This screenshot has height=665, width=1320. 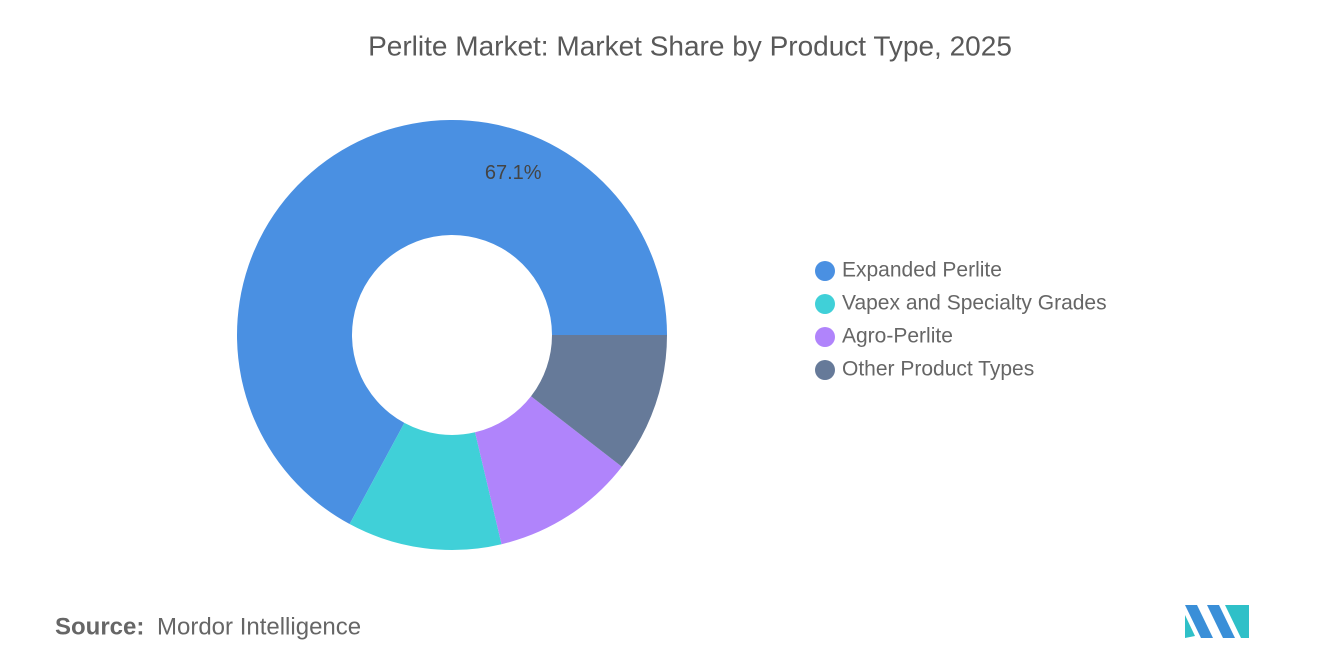 I want to click on legend-label: Agro-Perlite, so click(x=897, y=336).